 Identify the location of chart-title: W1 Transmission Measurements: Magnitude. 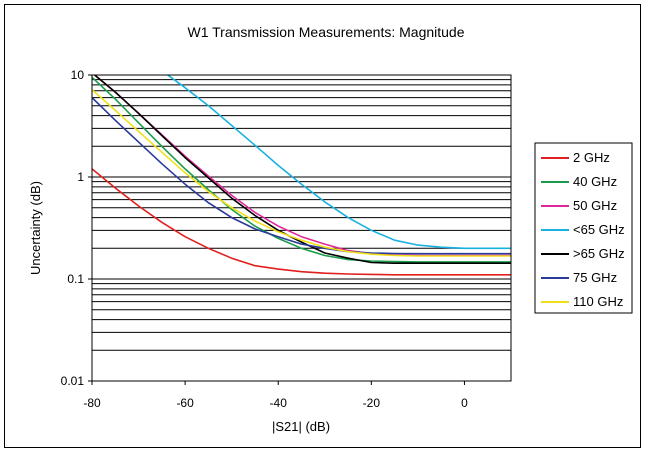
(326, 32).